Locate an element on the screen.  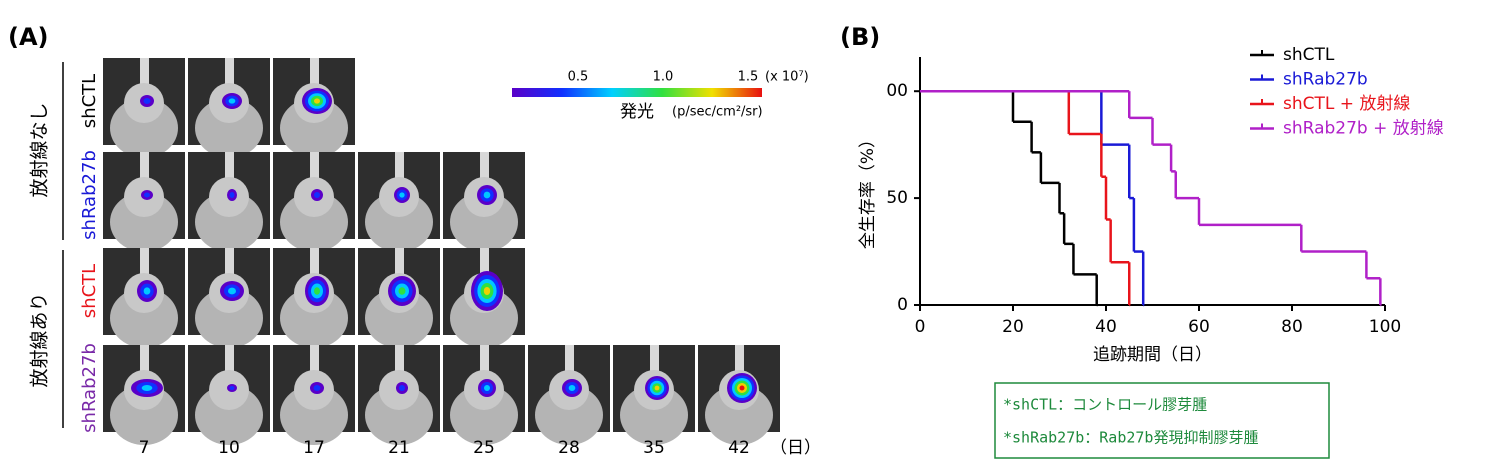
day-label: 25 is located at coordinates (484, 448).